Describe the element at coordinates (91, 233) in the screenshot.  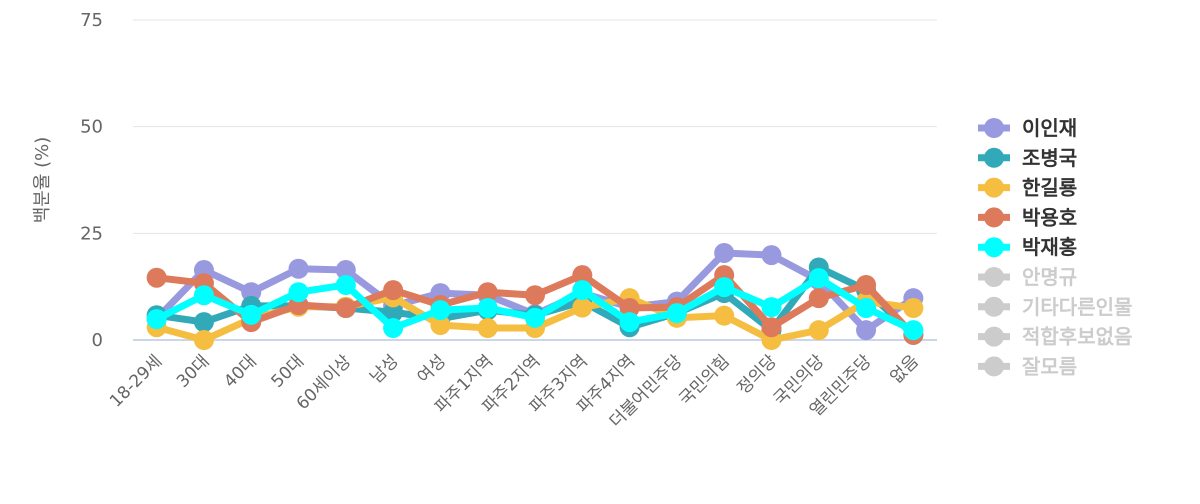
I see `y-tick-label: 25` at that location.